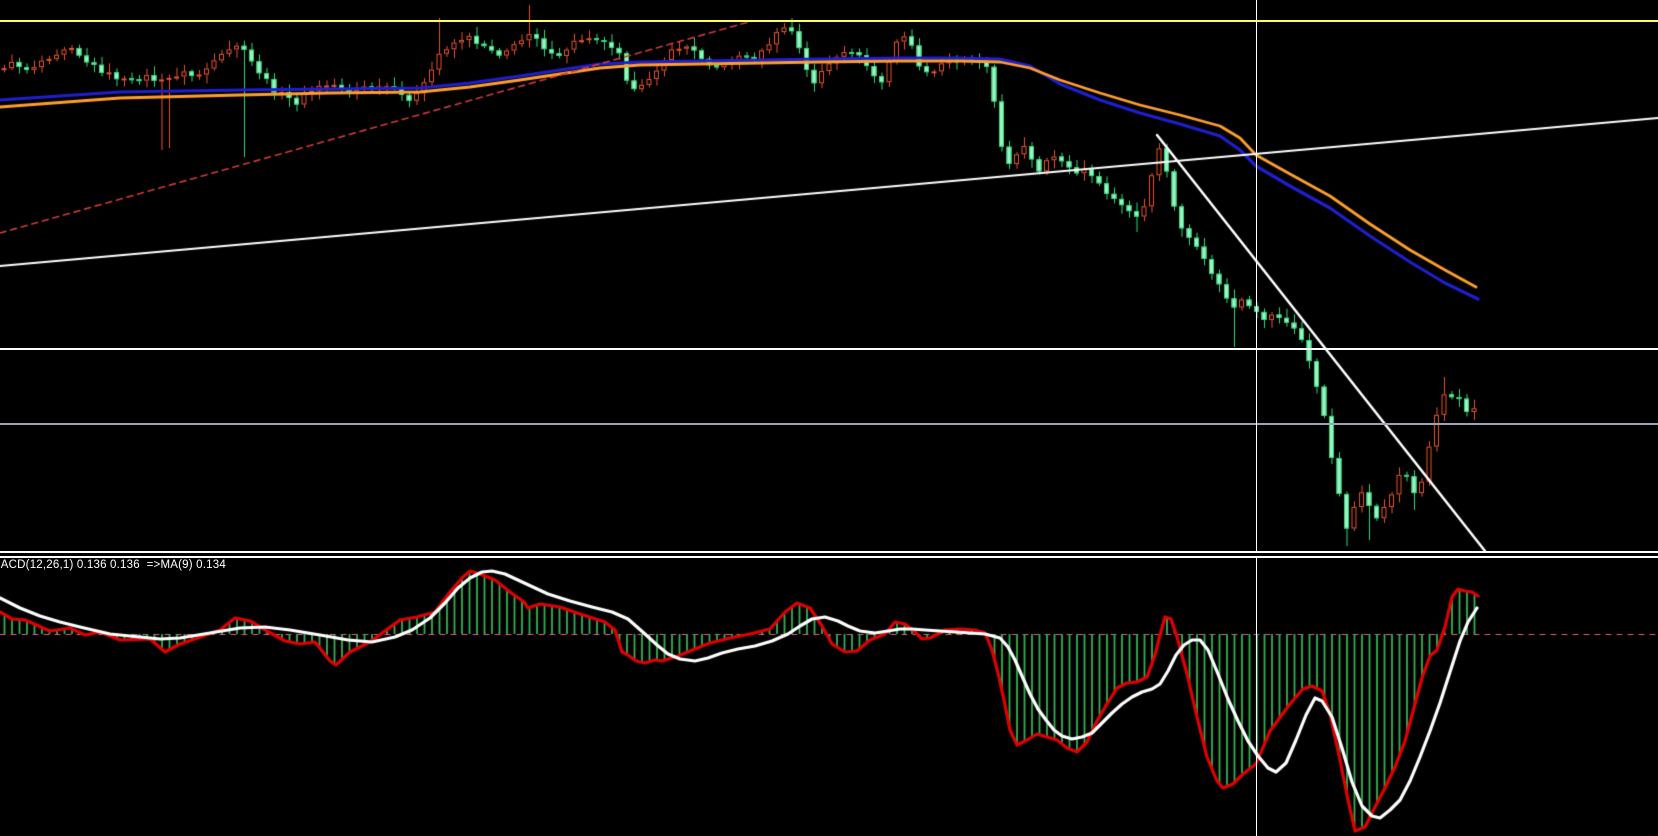  Describe the element at coordinates (829, 21) in the screenshot. I see `horizontal-level-line-yellow` at that location.